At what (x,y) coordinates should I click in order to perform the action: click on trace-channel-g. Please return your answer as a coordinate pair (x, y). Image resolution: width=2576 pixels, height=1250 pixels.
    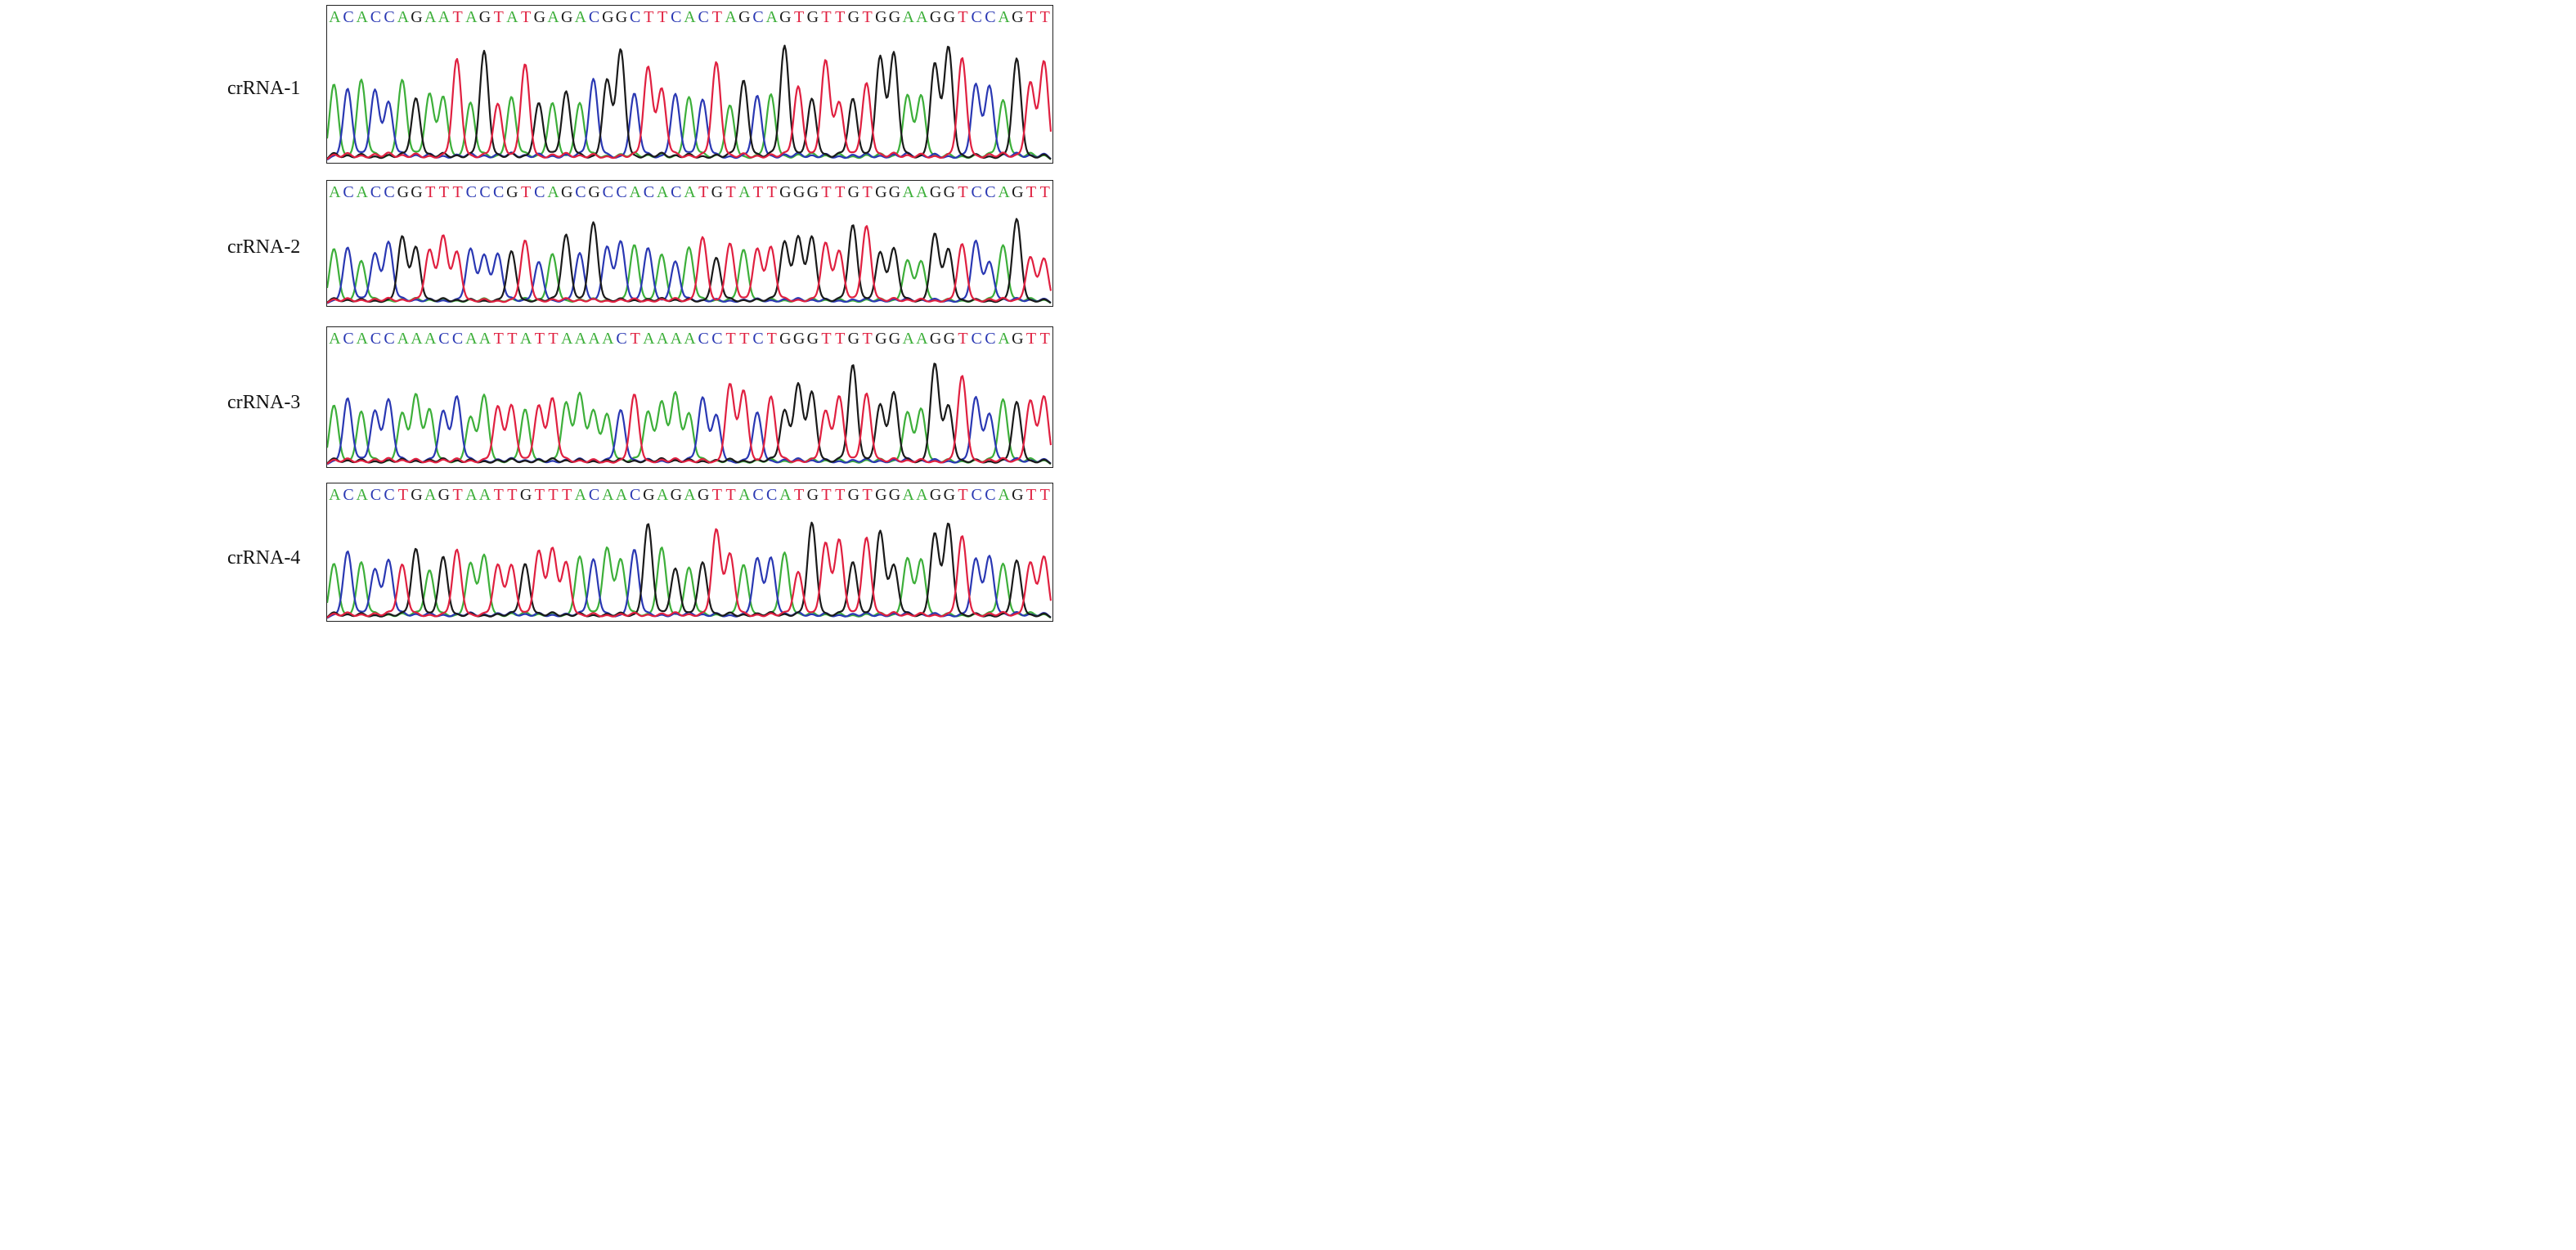
    Looking at the image, I should click on (689, 102).